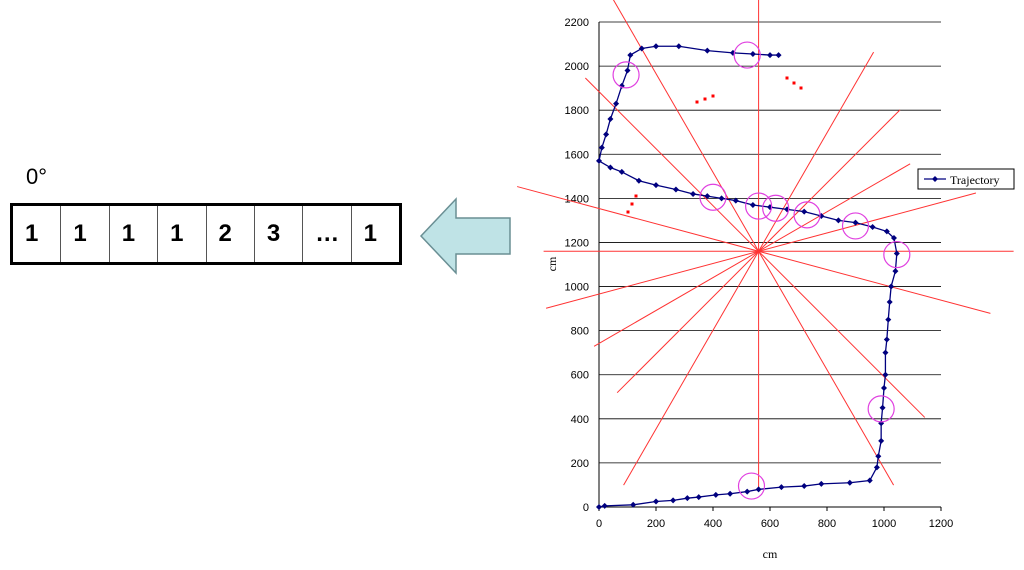 The width and height of the screenshot is (1024, 570). I want to click on x-tick-label: 400, so click(713, 524).